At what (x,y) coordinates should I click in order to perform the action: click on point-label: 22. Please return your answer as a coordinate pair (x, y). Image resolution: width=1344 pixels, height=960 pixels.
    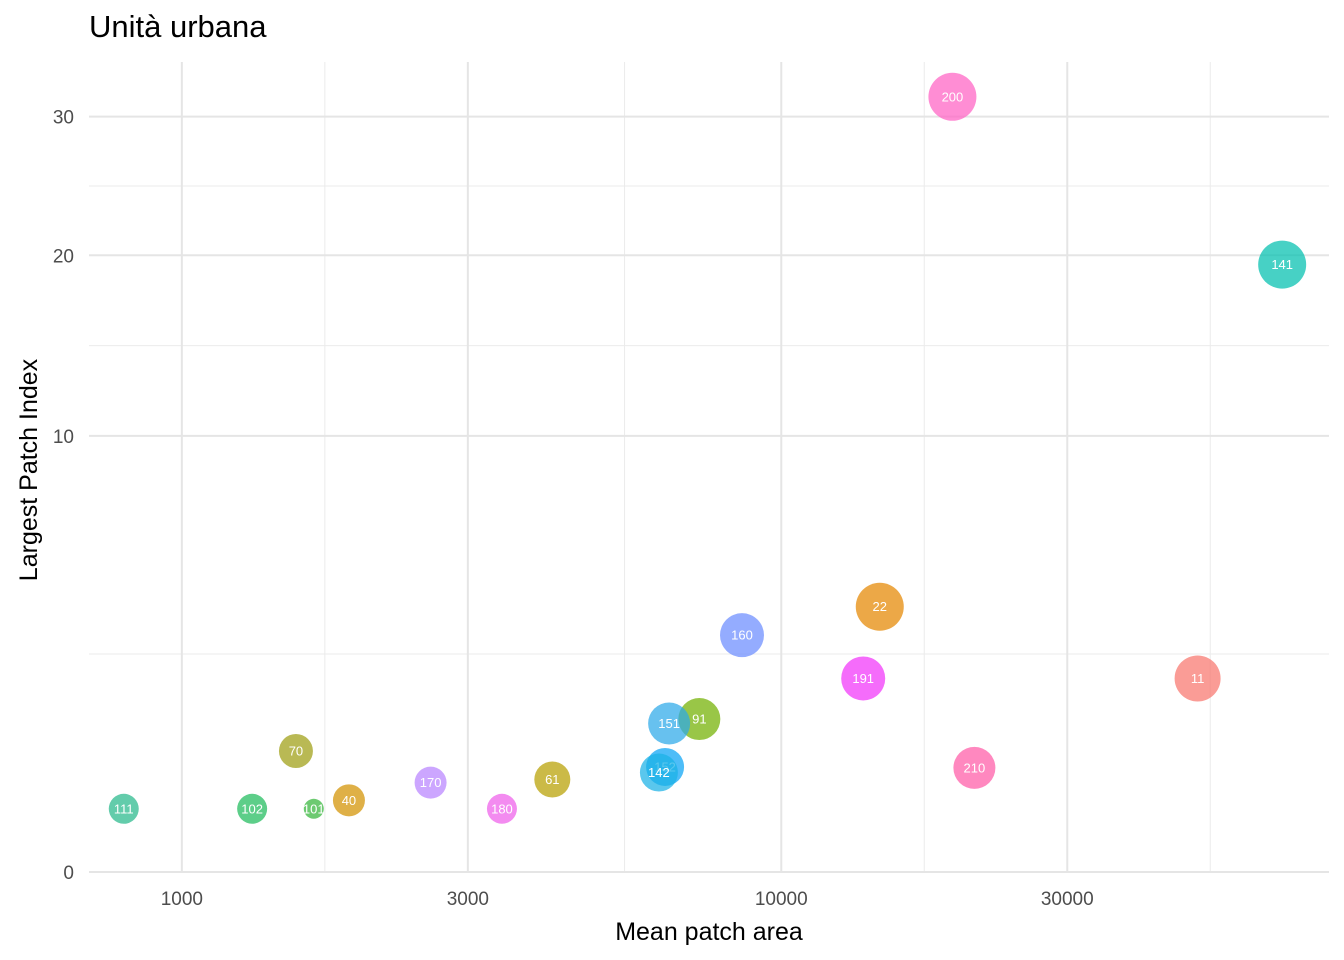
    Looking at the image, I should click on (880, 606).